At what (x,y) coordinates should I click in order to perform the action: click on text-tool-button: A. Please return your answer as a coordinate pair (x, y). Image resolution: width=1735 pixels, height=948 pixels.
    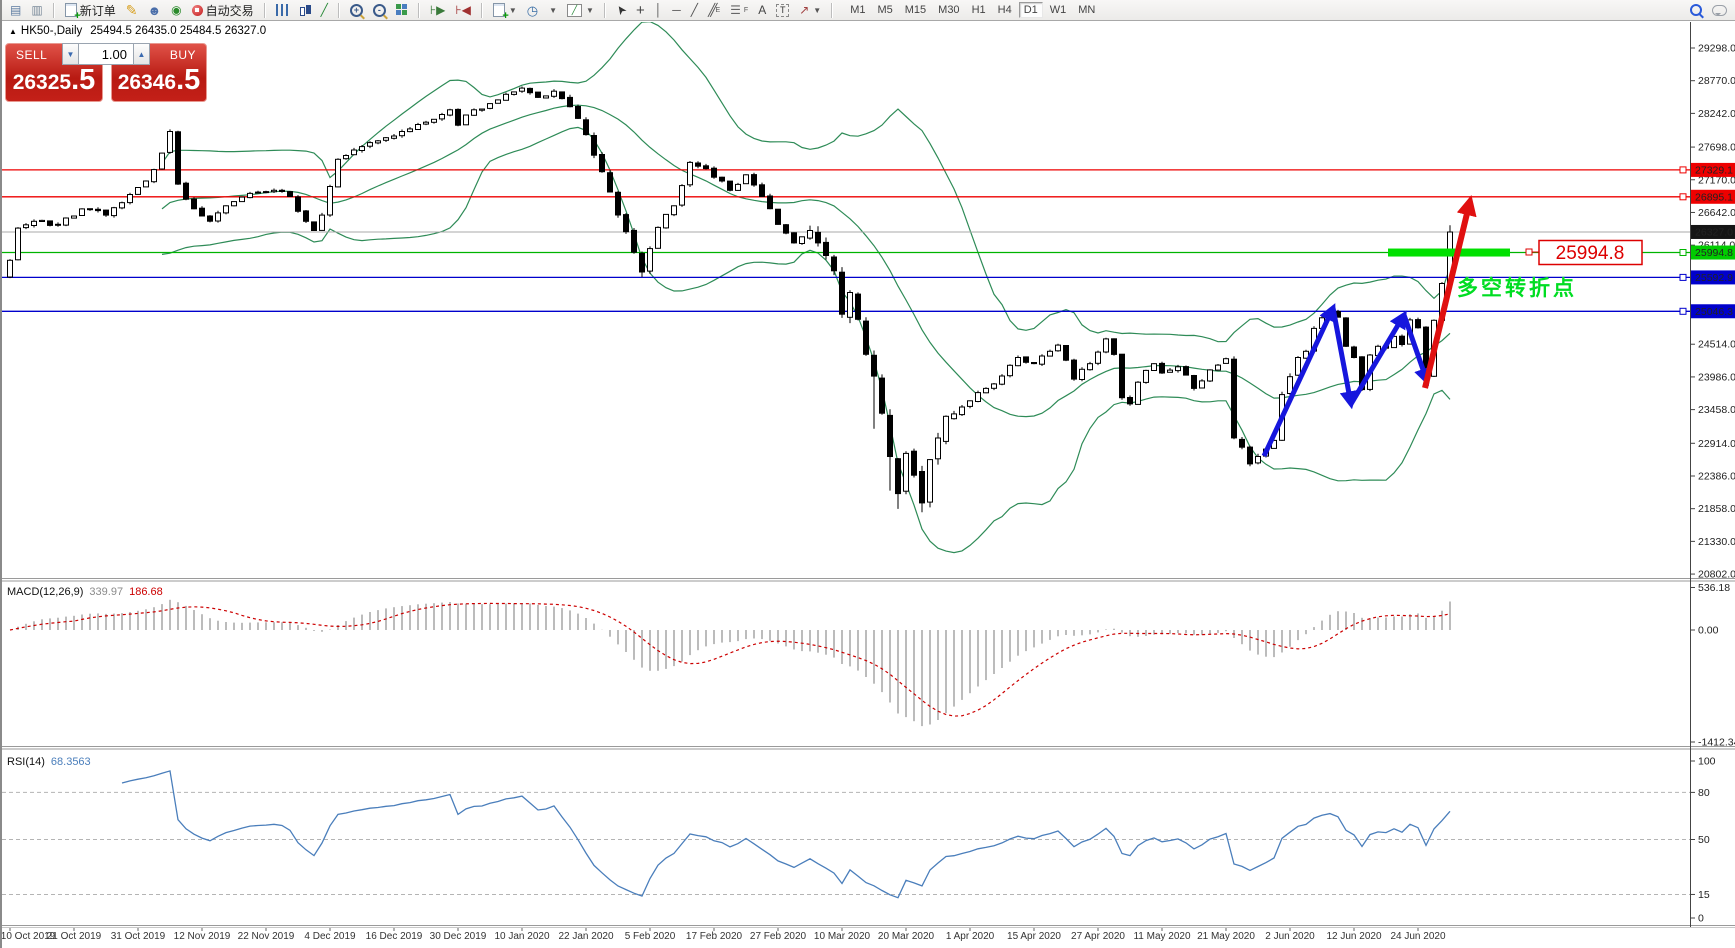
    Looking at the image, I should click on (762, 10).